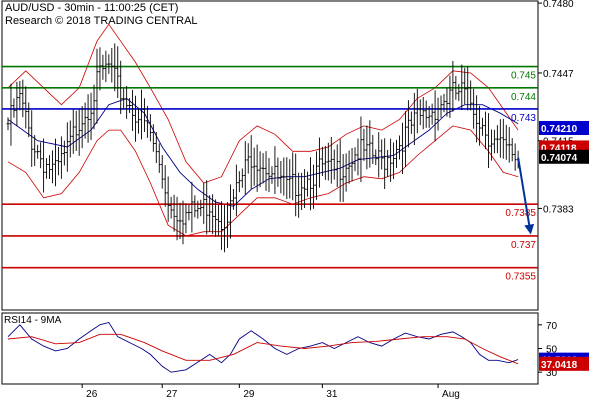 The height and width of the screenshot is (405, 590). I want to click on y-tick-label: 0.7447, so click(558, 74).